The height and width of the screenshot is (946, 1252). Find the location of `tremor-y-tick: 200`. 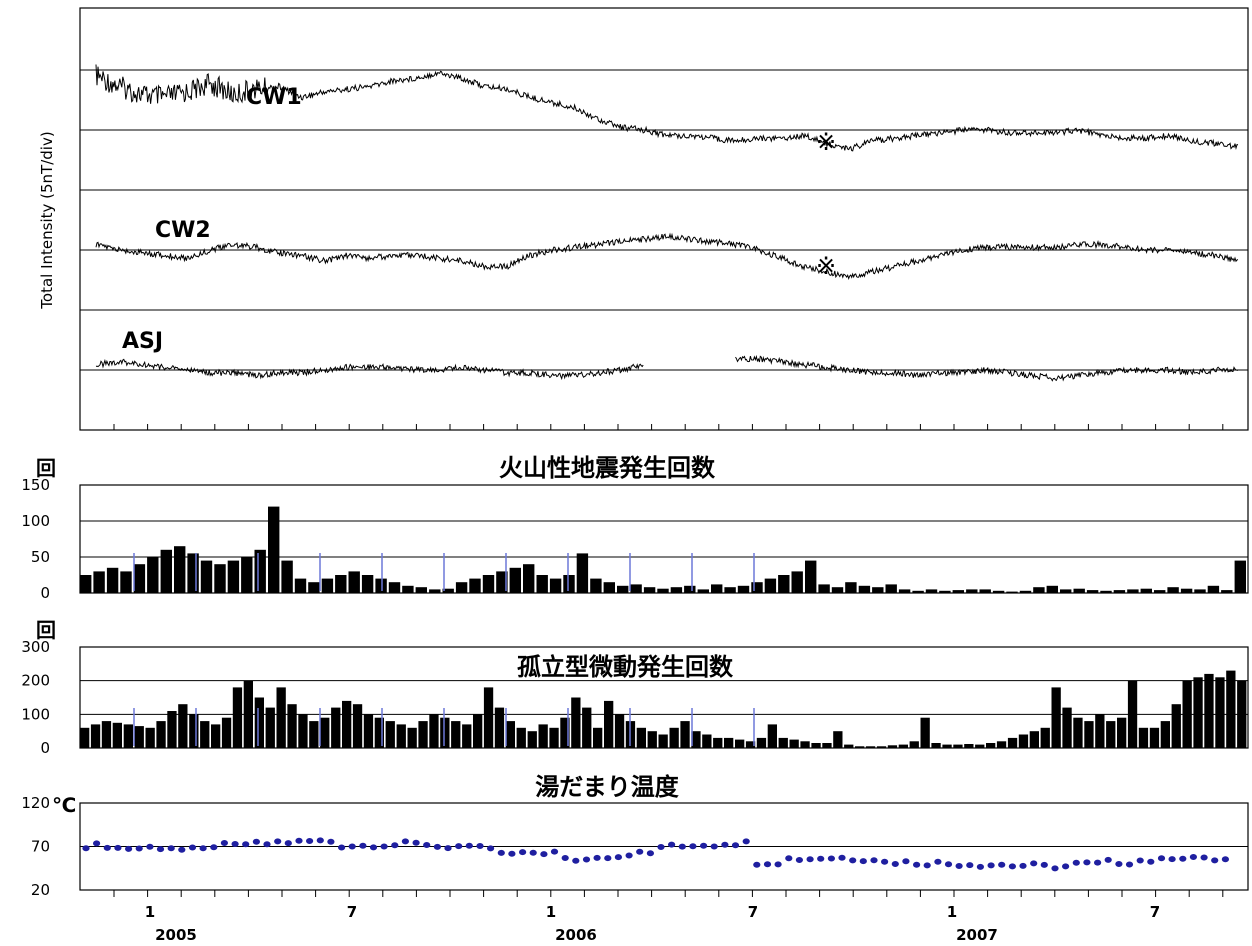

tremor-y-tick: 200 is located at coordinates (35, 681).